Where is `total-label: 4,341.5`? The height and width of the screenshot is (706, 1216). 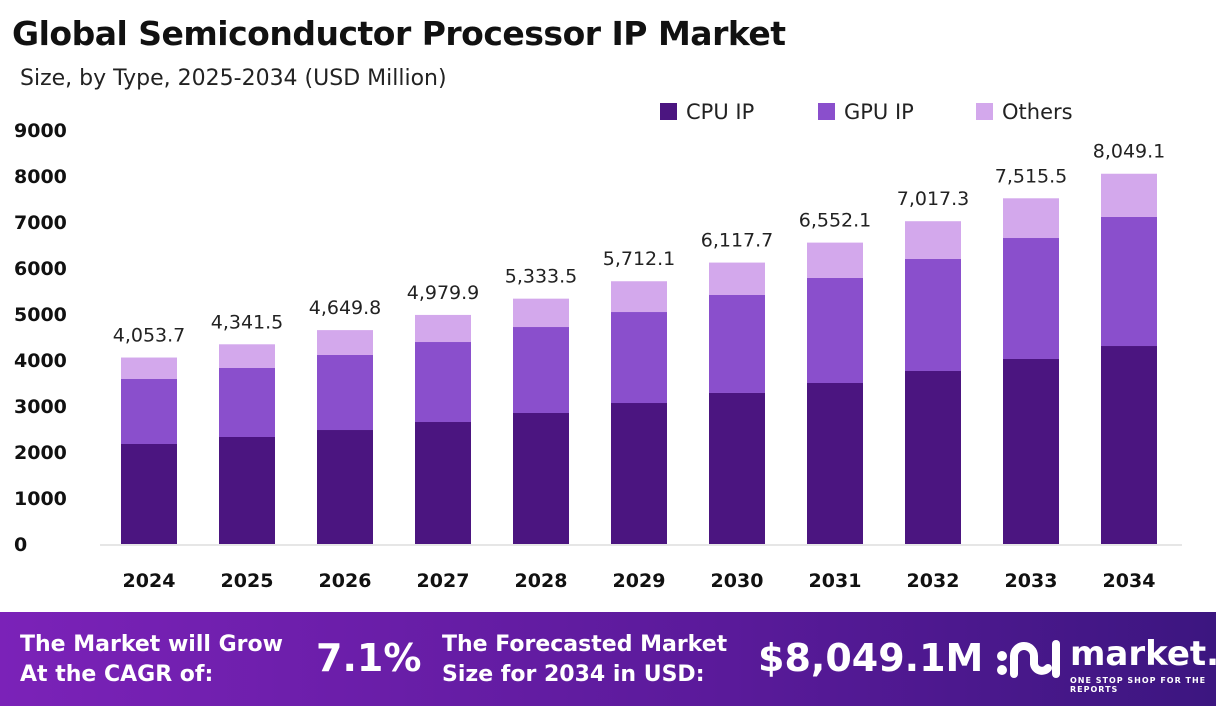 total-label: 4,341.5 is located at coordinates (247, 322).